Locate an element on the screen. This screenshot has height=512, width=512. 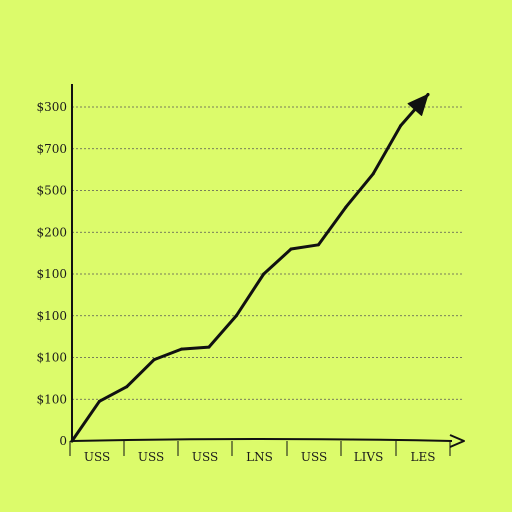
x-tick-label: LES is located at coordinates (423, 457).